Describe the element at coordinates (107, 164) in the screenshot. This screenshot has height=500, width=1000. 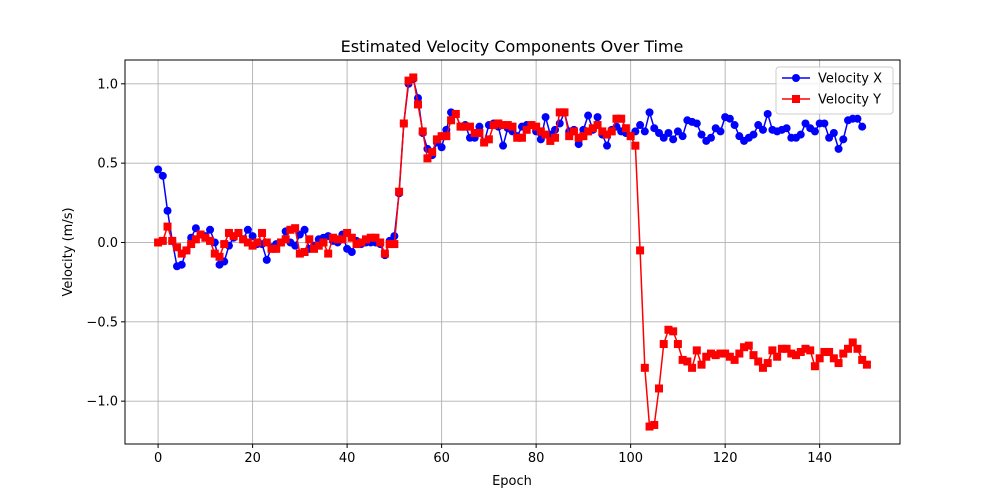
I see `y-tick-label: 0.5` at that location.